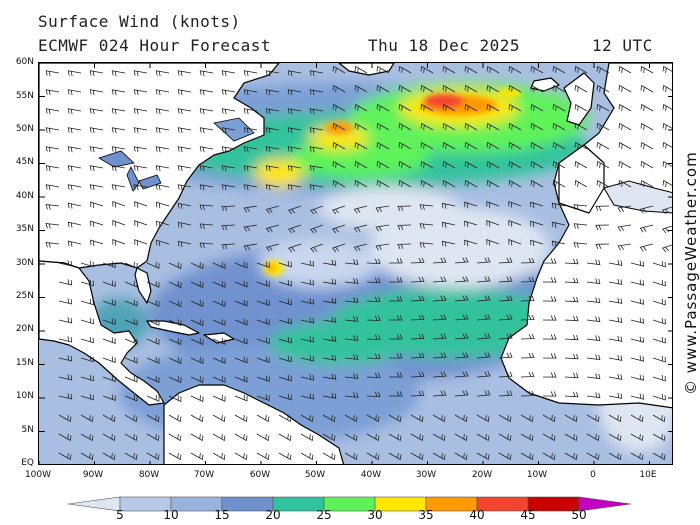 This screenshot has width=700, height=525. What do you see at coordinates (273, 515) in the screenshot?
I see `colorbar-label-20: 20` at bounding box center [273, 515].